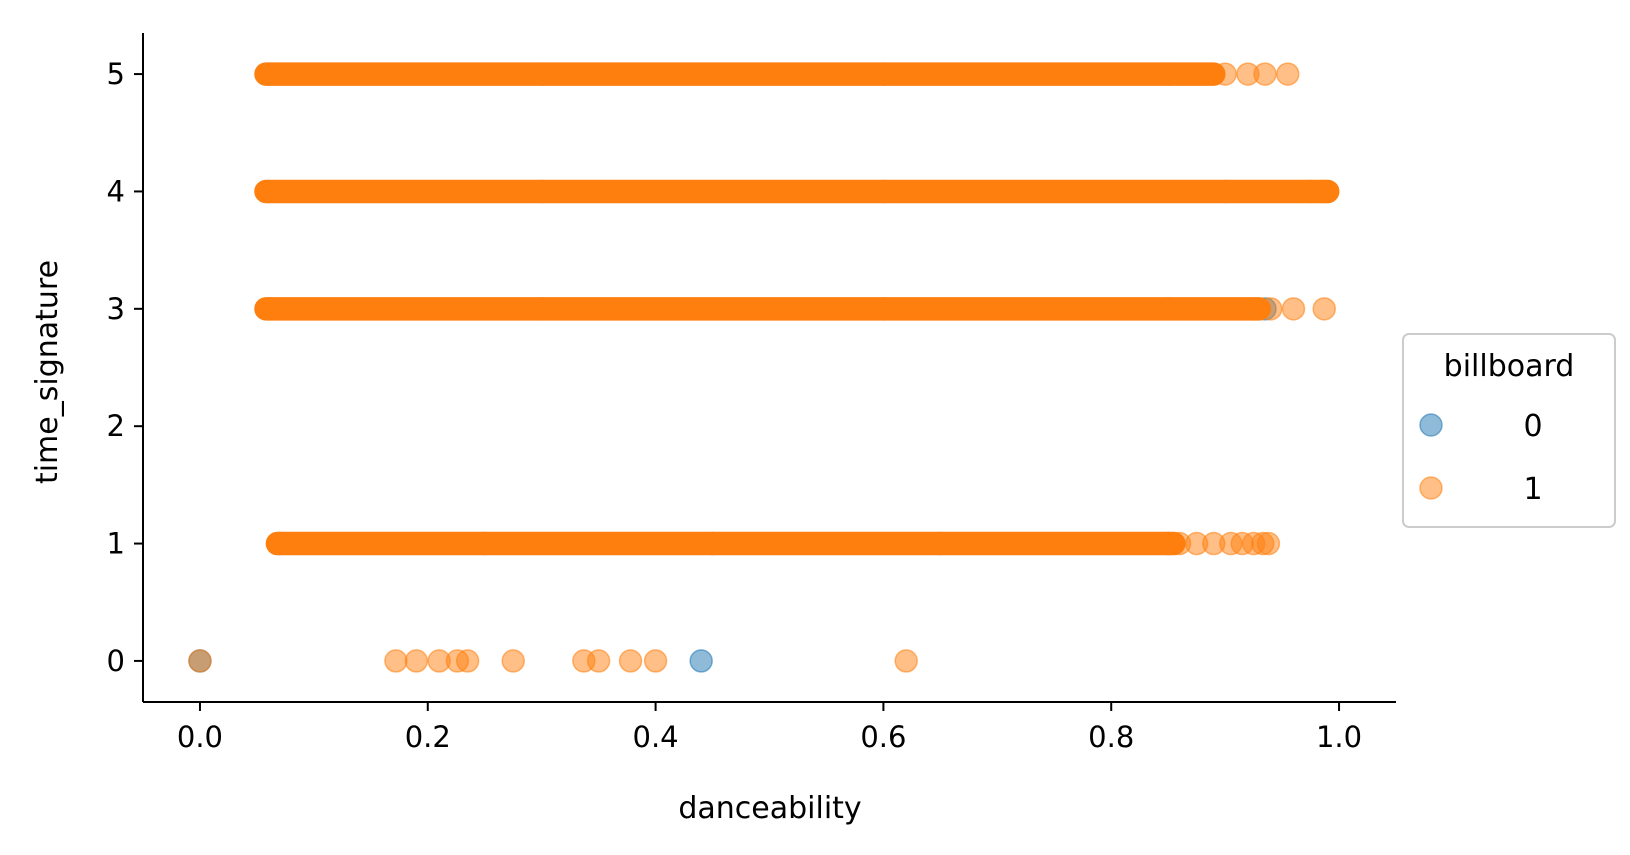 This screenshot has width=1630, height=855. Describe the element at coordinates (200, 737) in the screenshot. I see `x-tick-label: 0.0` at that location.